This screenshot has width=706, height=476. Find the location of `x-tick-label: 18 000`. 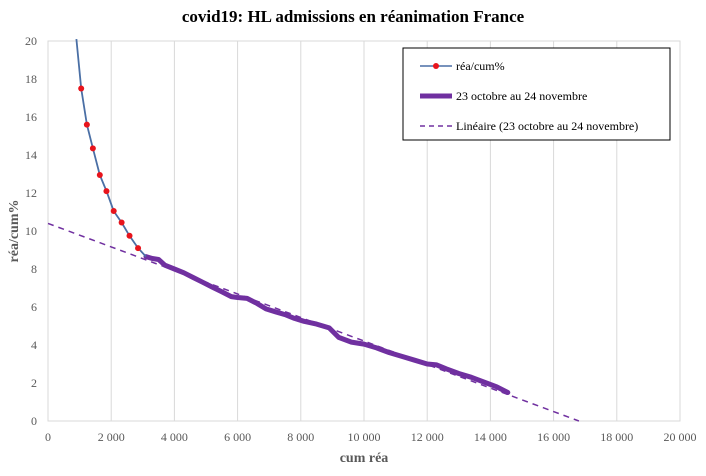

x-tick-label: 18 000 is located at coordinates (616, 437).